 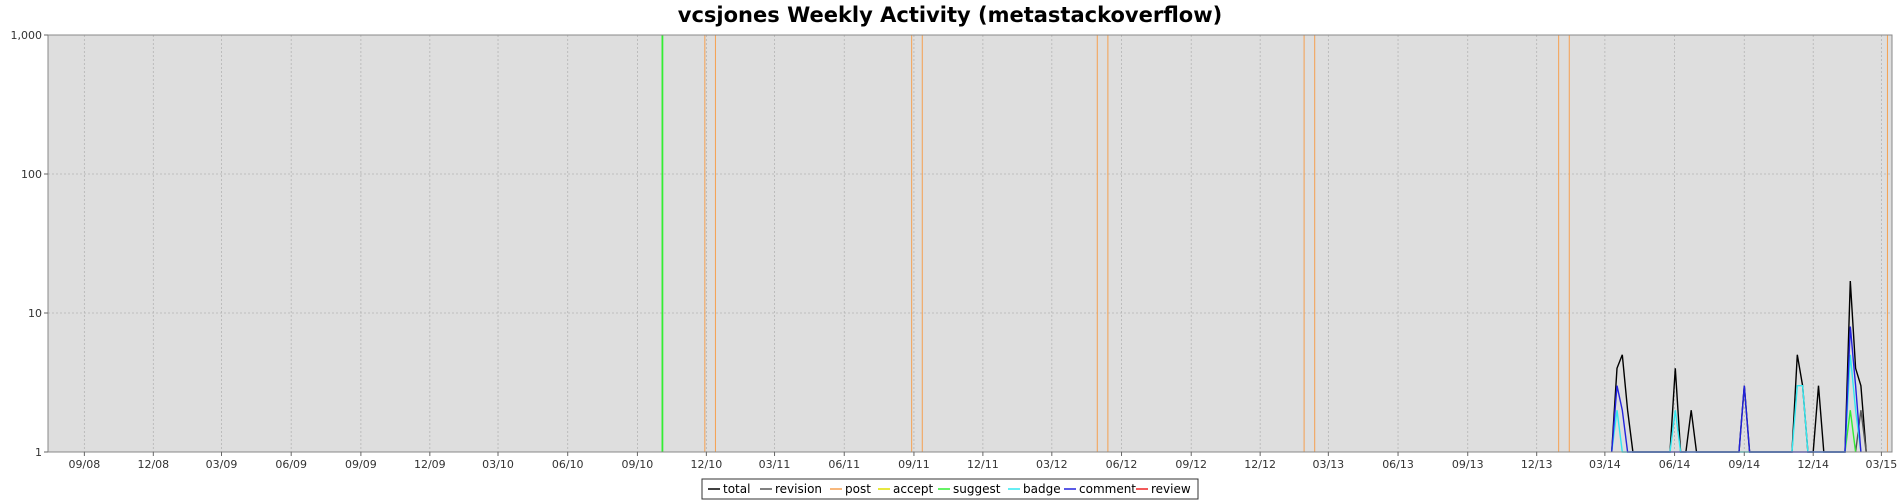 What do you see at coordinates (1744, 464) in the screenshot?
I see `x-tick-label: 09/14` at bounding box center [1744, 464].